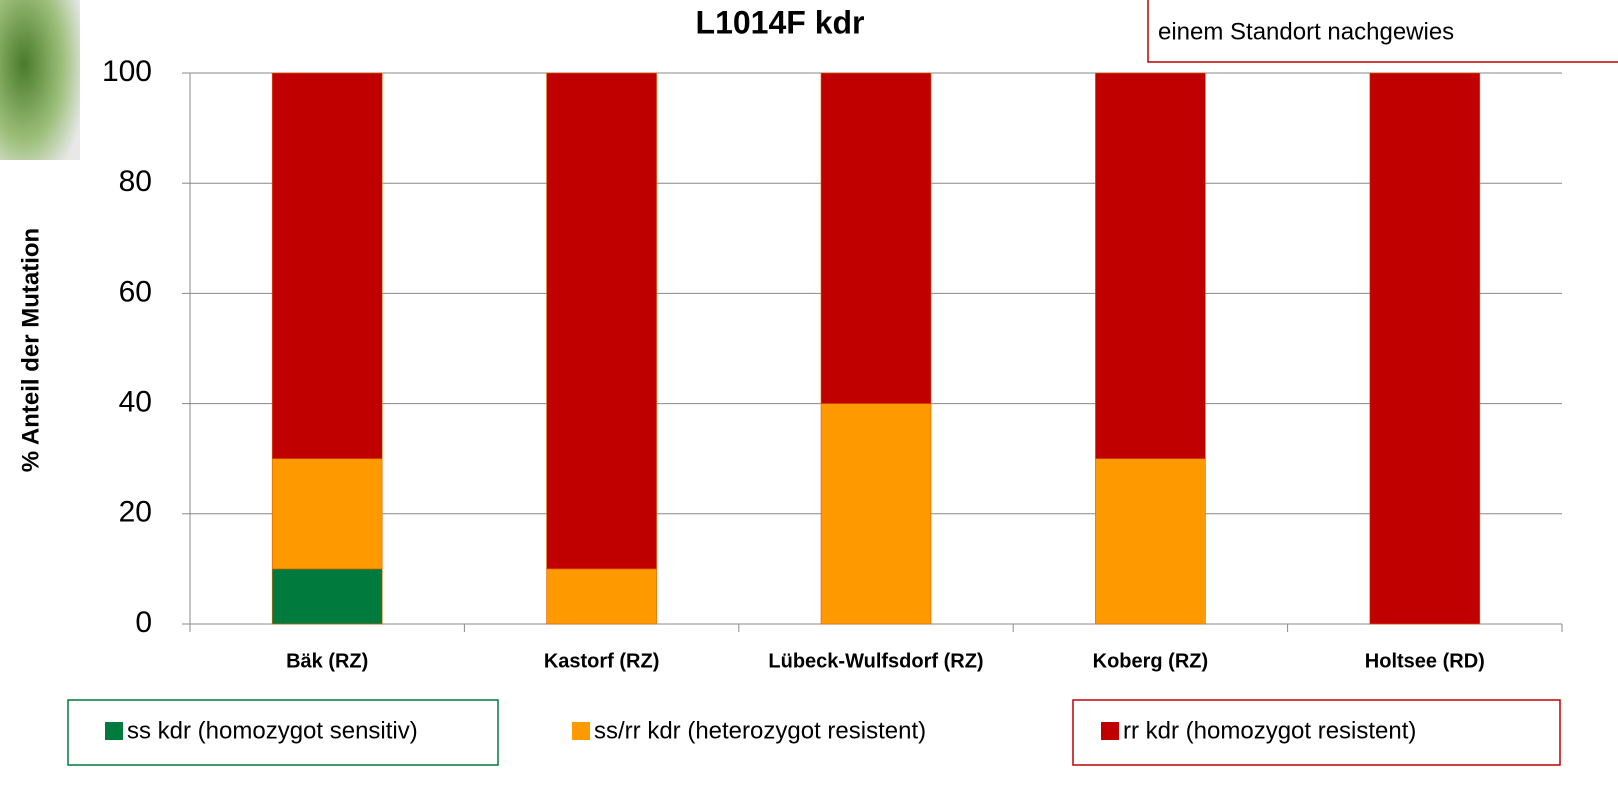 This screenshot has height=789, width=1618. Describe the element at coordinates (127, 71) in the screenshot. I see `y-tick-label: 100` at that location.